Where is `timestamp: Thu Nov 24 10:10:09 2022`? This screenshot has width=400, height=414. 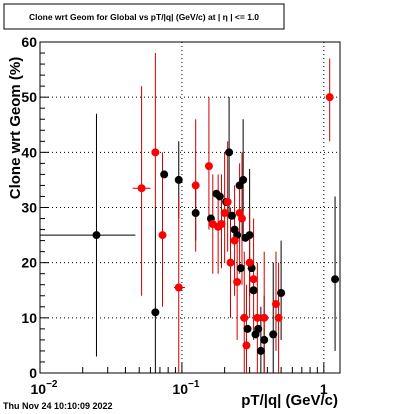
timestamp: Thu Nov 24 10:10:09 2022 is located at coordinates (58, 406).